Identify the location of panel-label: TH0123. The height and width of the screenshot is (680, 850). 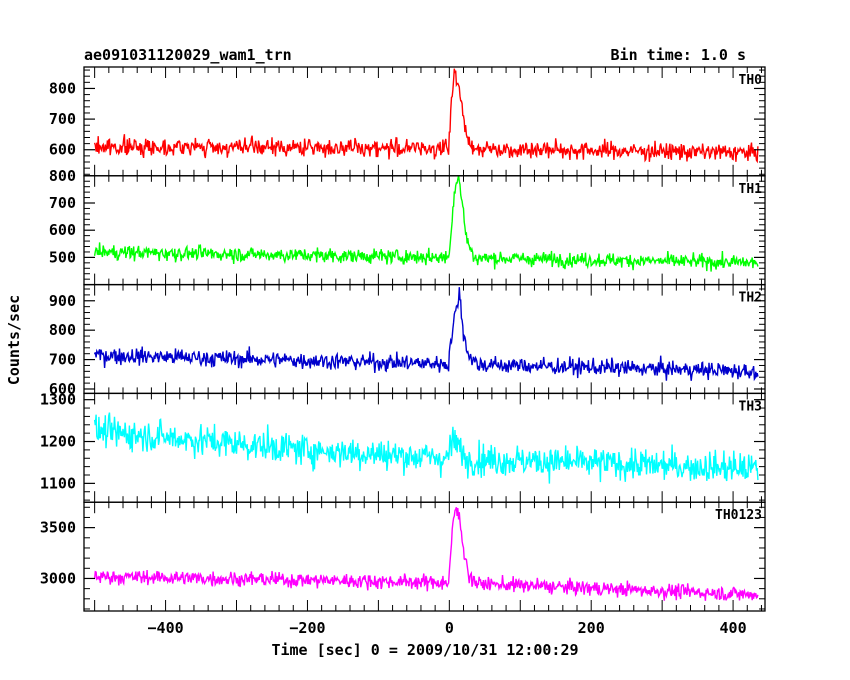
(738, 515).